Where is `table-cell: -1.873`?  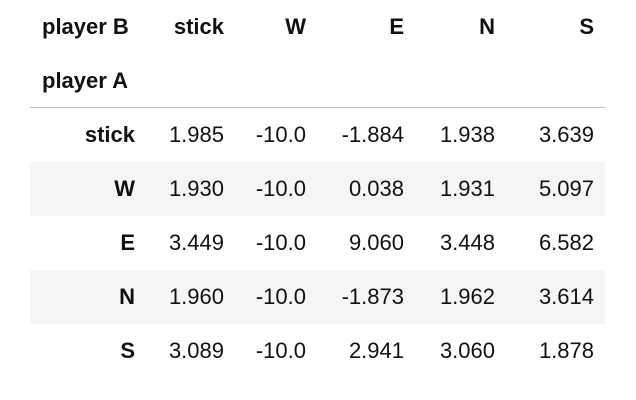 table-cell: -1.873 is located at coordinates (372, 296).